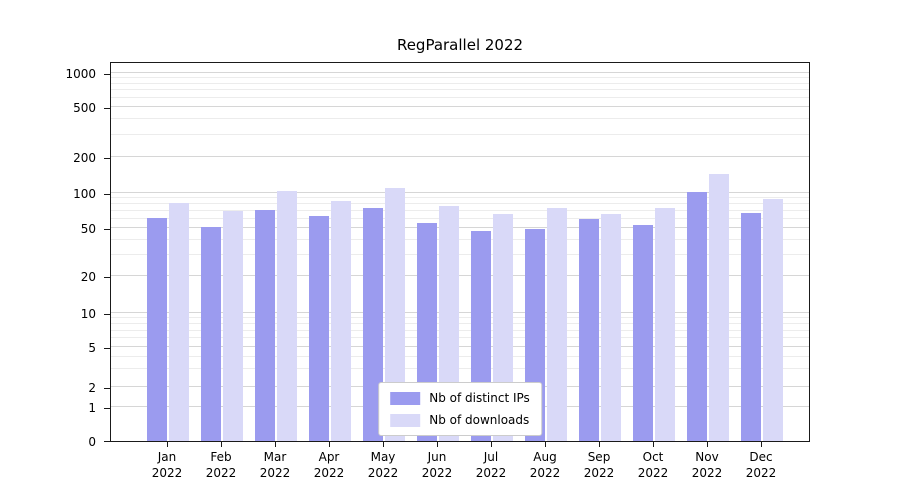 This screenshot has width=900, height=500. I want to click on legend-item-distinct-ips: Nb of distinct IPs, so click(460, 398).